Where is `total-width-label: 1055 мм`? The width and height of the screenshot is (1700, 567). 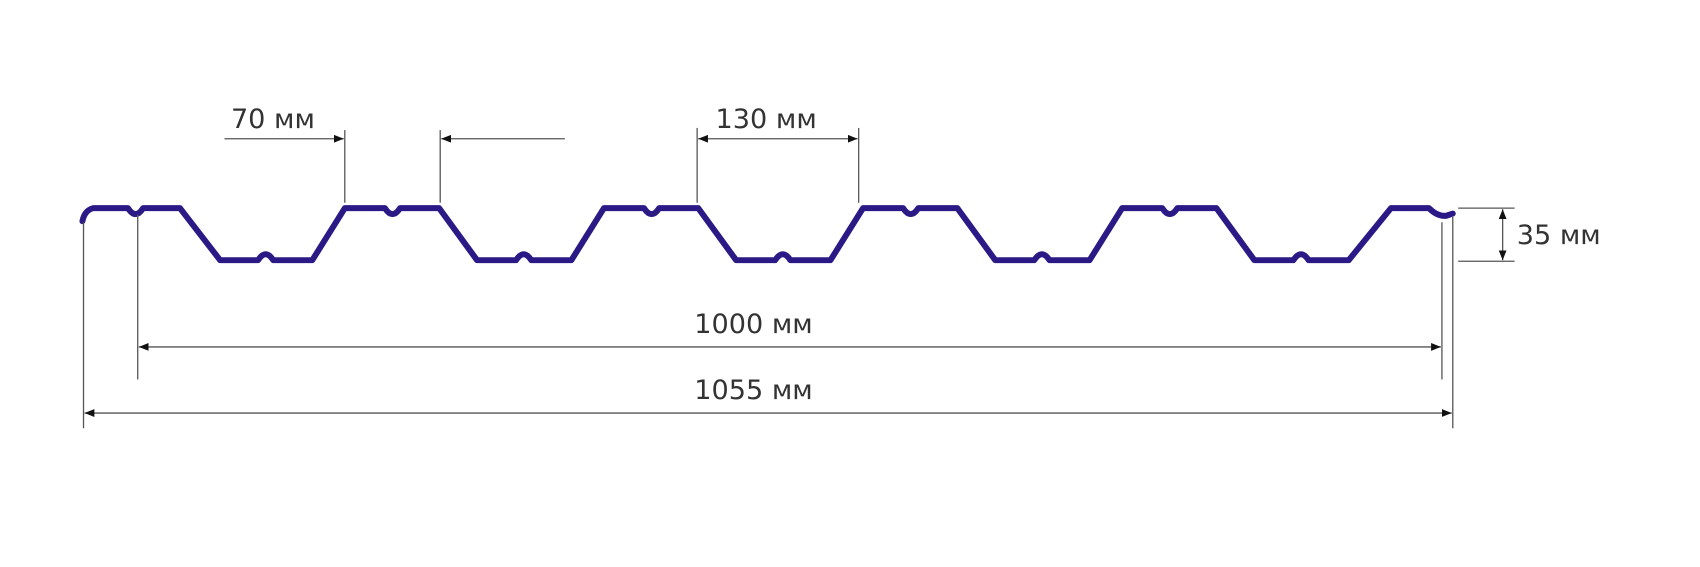
total-width-label: 1055 мм is located at coordinates (753, 390).